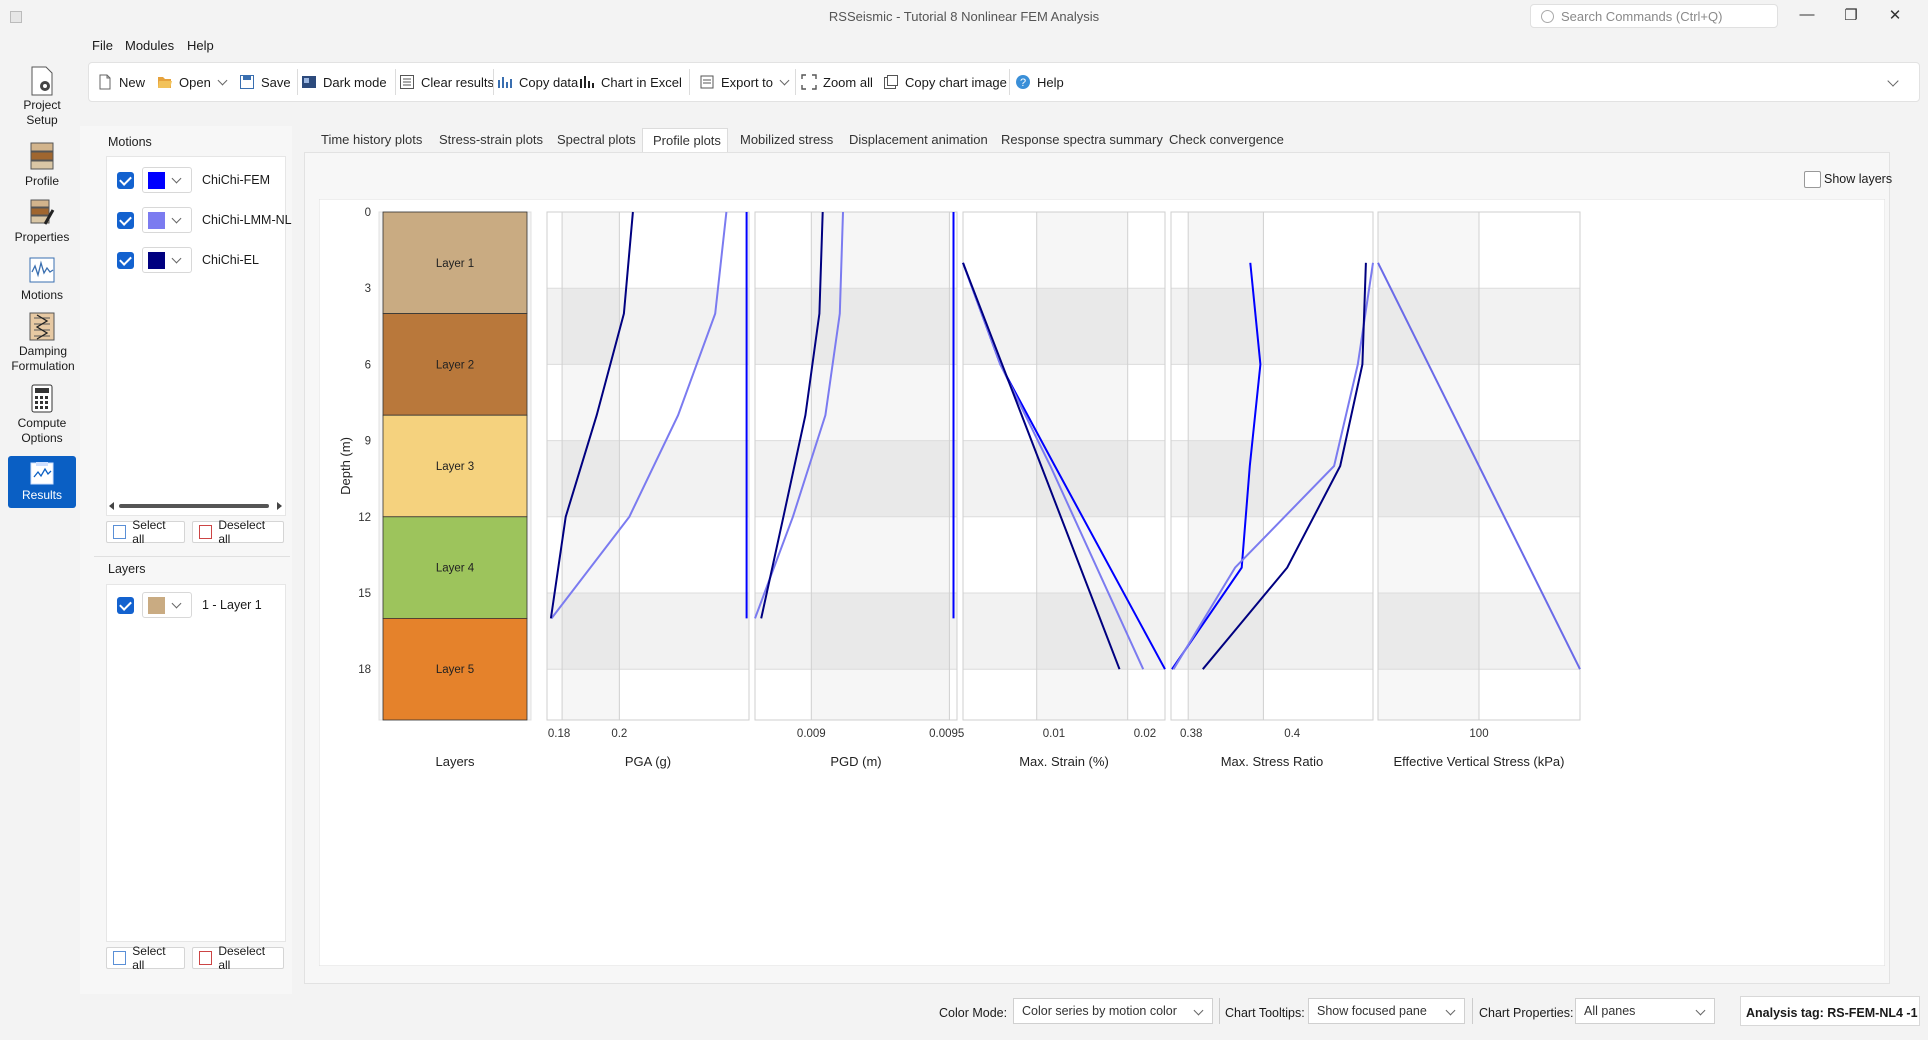 Image resolution: width=1928 pixels, height=1040 pixels. Describe the element at coordinates (42, 167) in the screenshot. I see `nav-profile: Profile` at that location.